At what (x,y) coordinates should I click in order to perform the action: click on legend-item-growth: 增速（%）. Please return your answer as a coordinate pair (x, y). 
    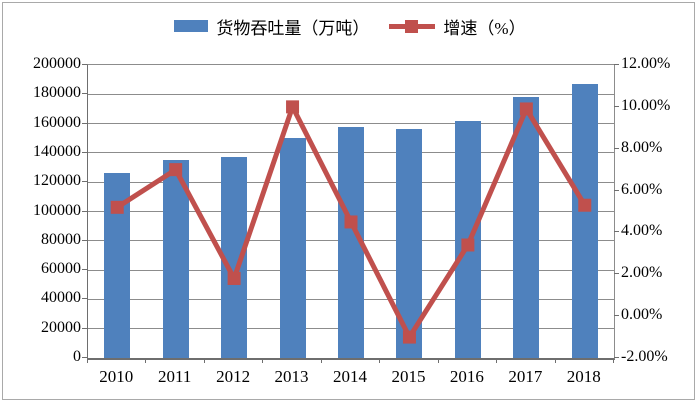
    Looking at the image, I should click on (457, 26).